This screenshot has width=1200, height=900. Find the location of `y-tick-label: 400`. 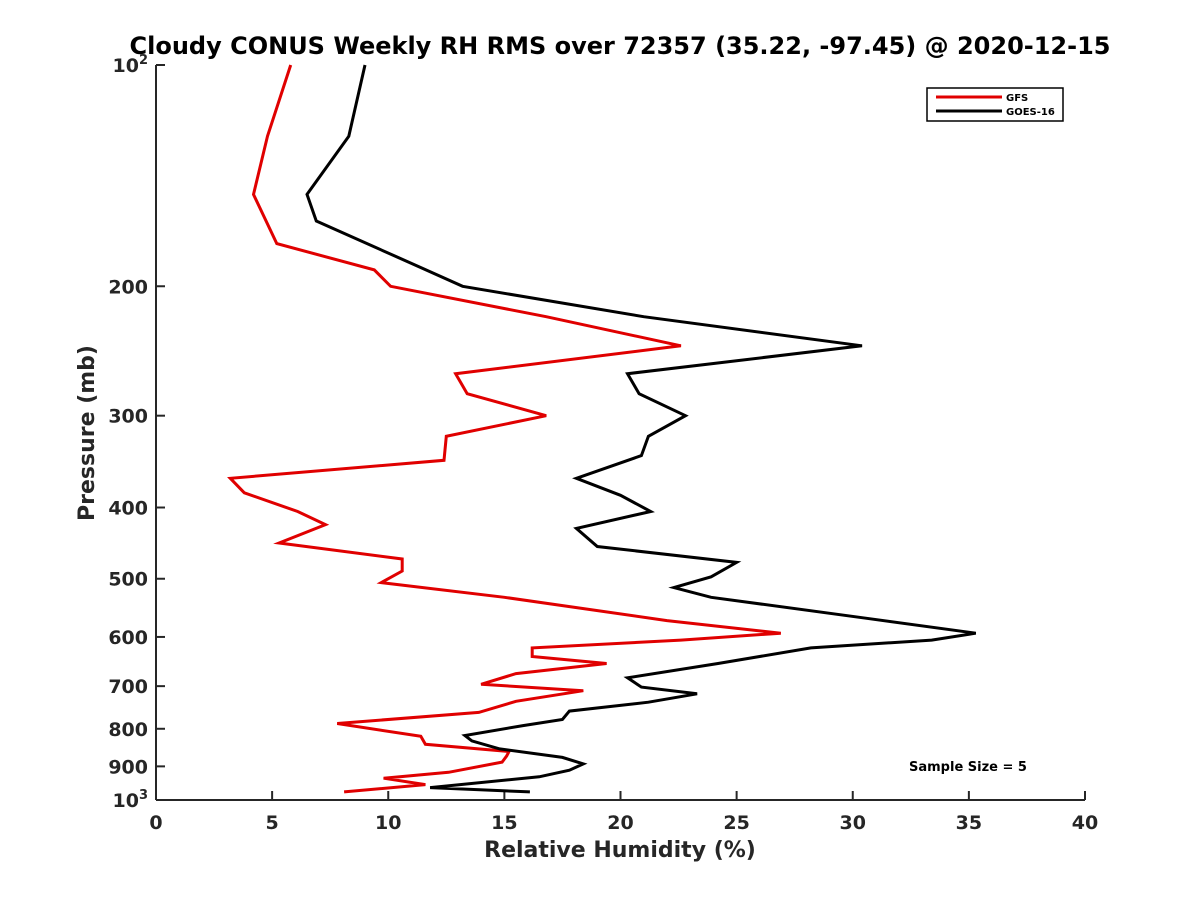

y-tick-label: 400 is located at coordinates (128, 509).